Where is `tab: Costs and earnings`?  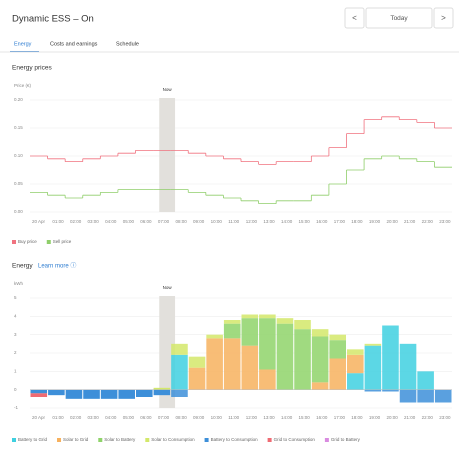
tab: Costs and earnings is located at coordinates (74, 44).